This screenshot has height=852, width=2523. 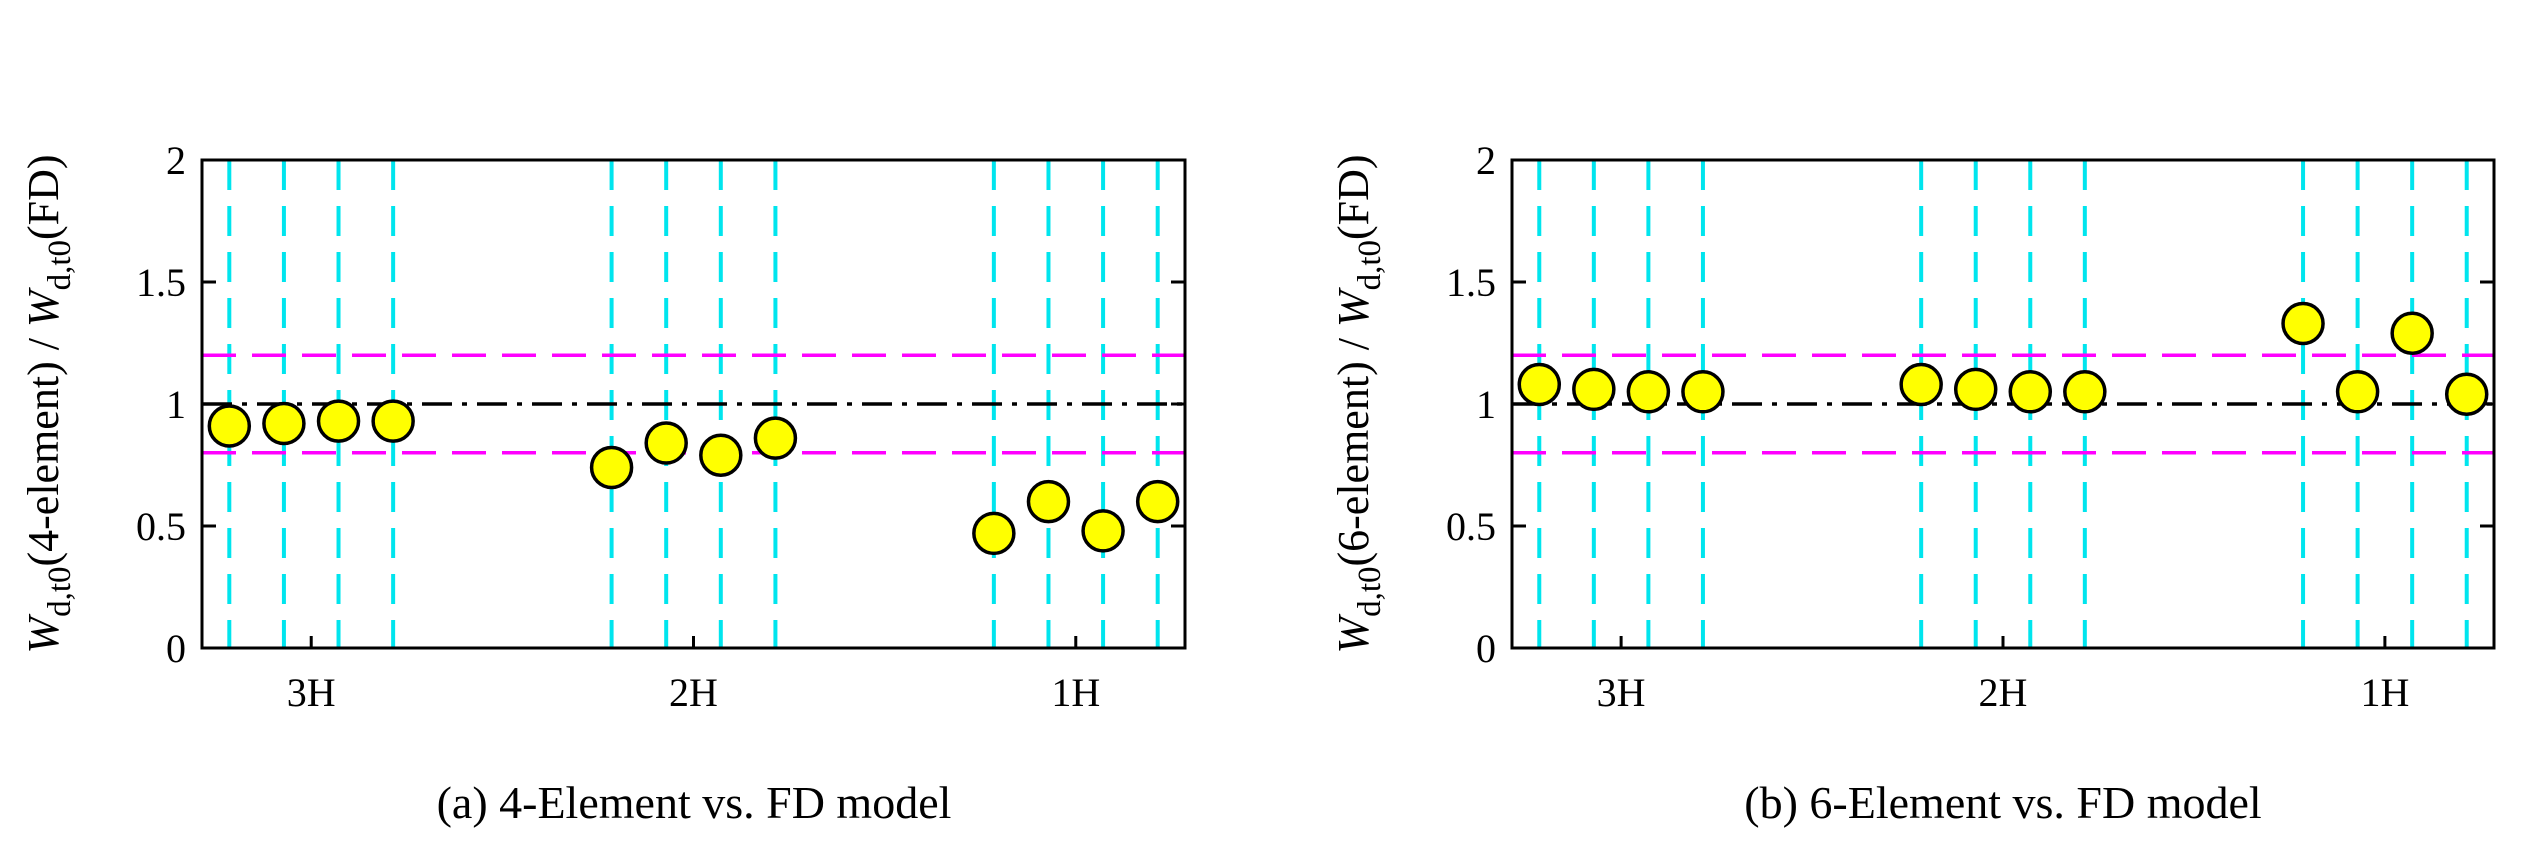 What do you see at coordinates (694, 802) in the screenshot?
I see `panel-caption: (a) 4-Element vs. FD model` at bounding box center [694, 802].